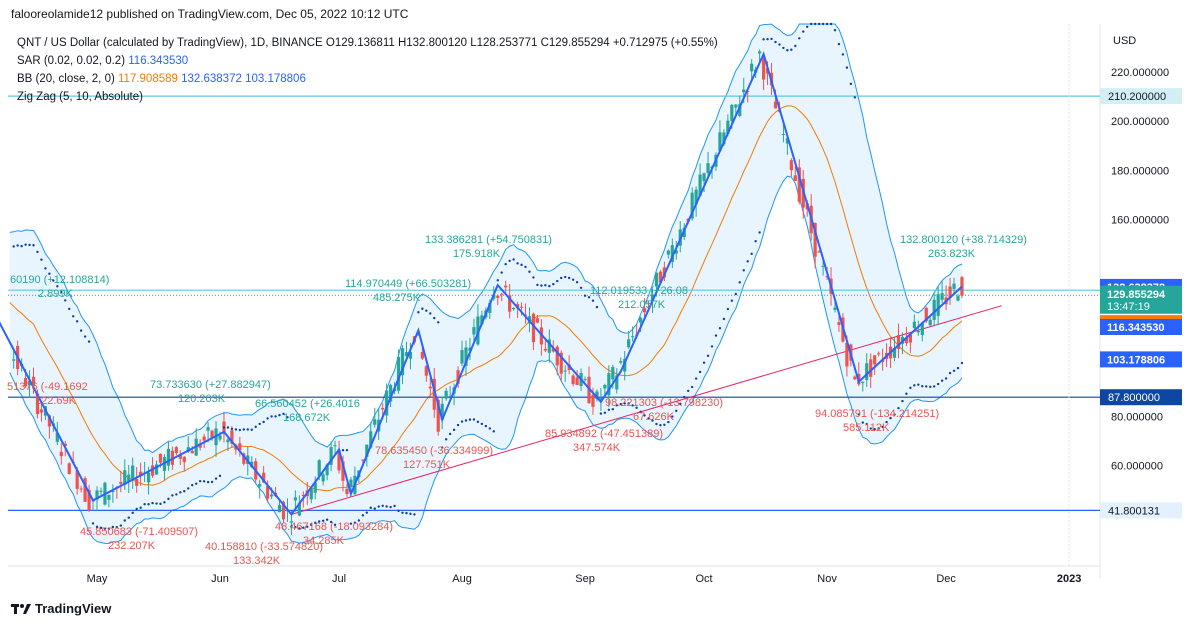 The image size is (1194, 627). What do you see at coordinates (604, 434) in the screenshot?
I see `zigzag-label: 85.934892 (-47.451389)` at bounding box center [604, 434].